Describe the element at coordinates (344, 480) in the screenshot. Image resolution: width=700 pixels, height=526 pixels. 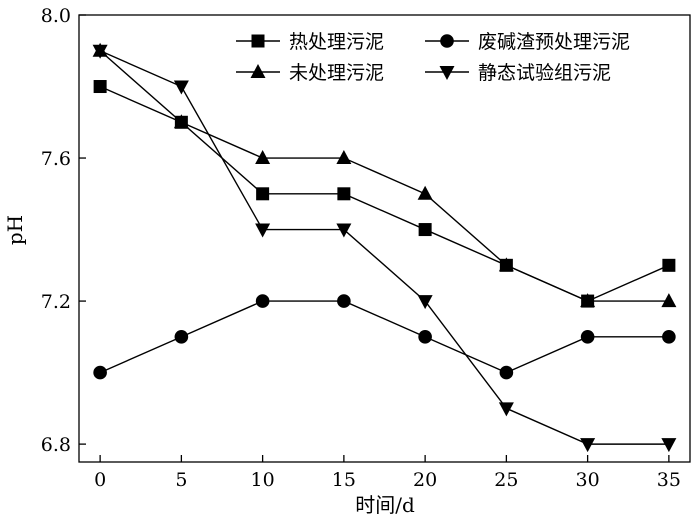
I see `x-tick-label: 15` at that location.